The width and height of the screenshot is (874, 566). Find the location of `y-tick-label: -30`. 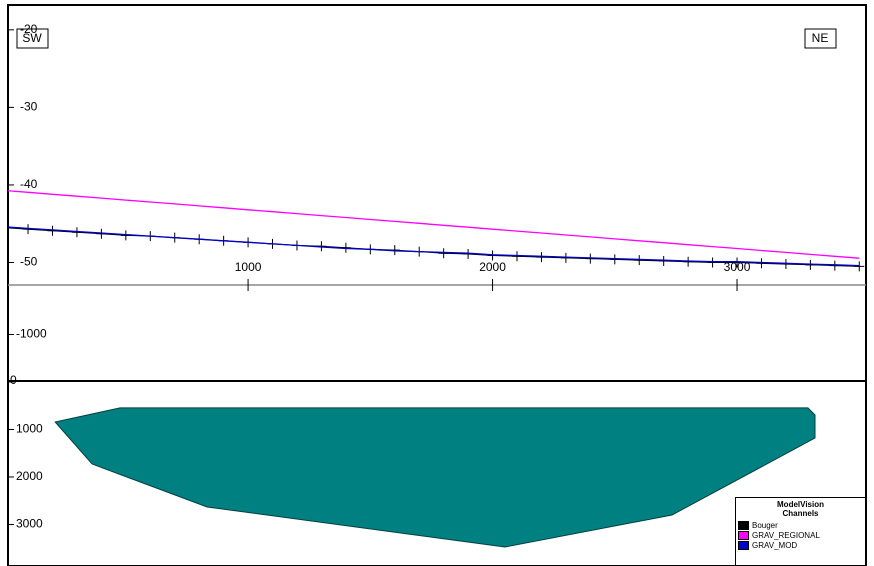

y-tick-label: -30 is located at coordinates (29, 107).